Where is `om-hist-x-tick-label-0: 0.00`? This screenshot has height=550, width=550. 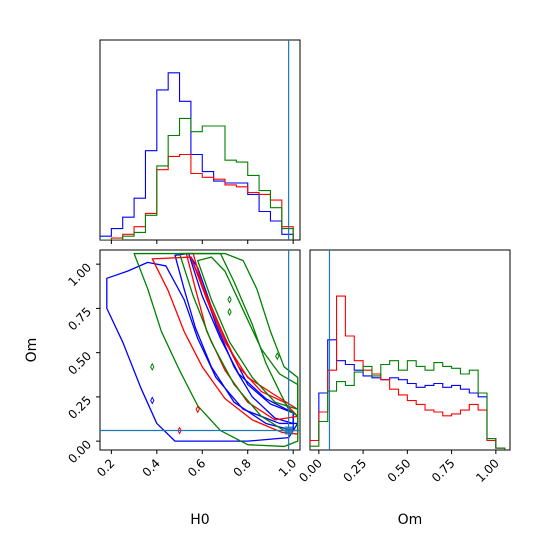 om-hist-x-tick-label-0: 0.00 is located at coordinates (310, 470).